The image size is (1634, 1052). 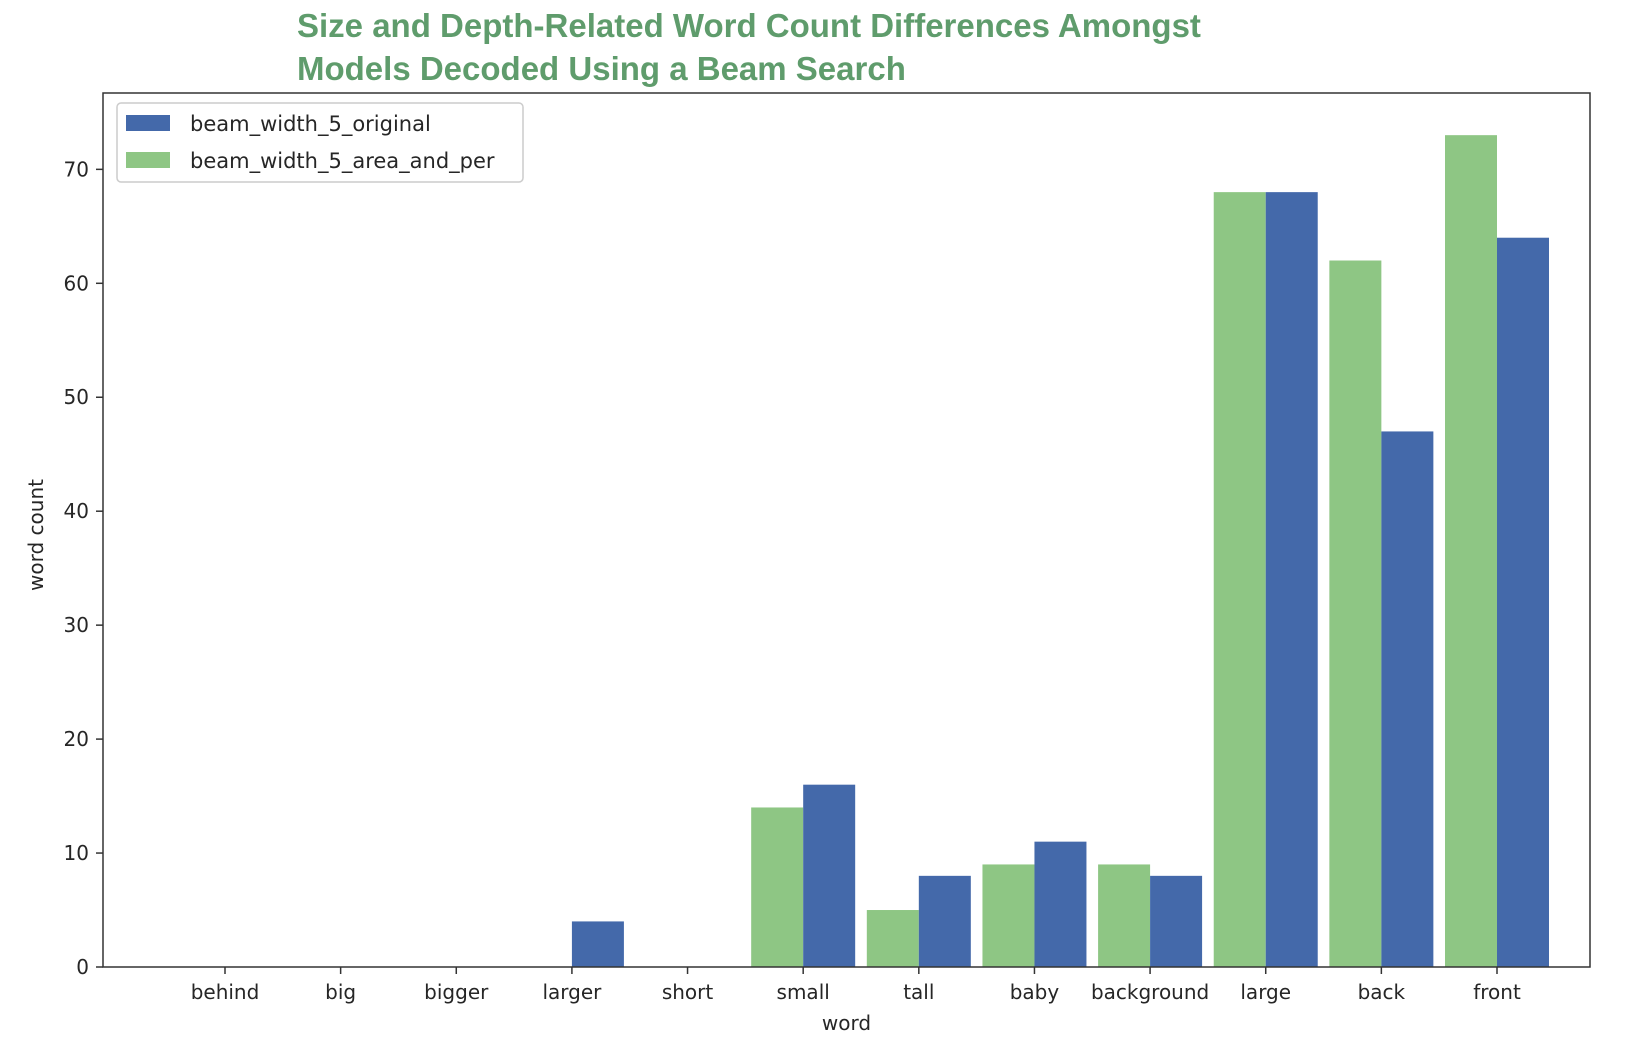 I want to click on y-tick-label: 20, so click(x=76, y=739).